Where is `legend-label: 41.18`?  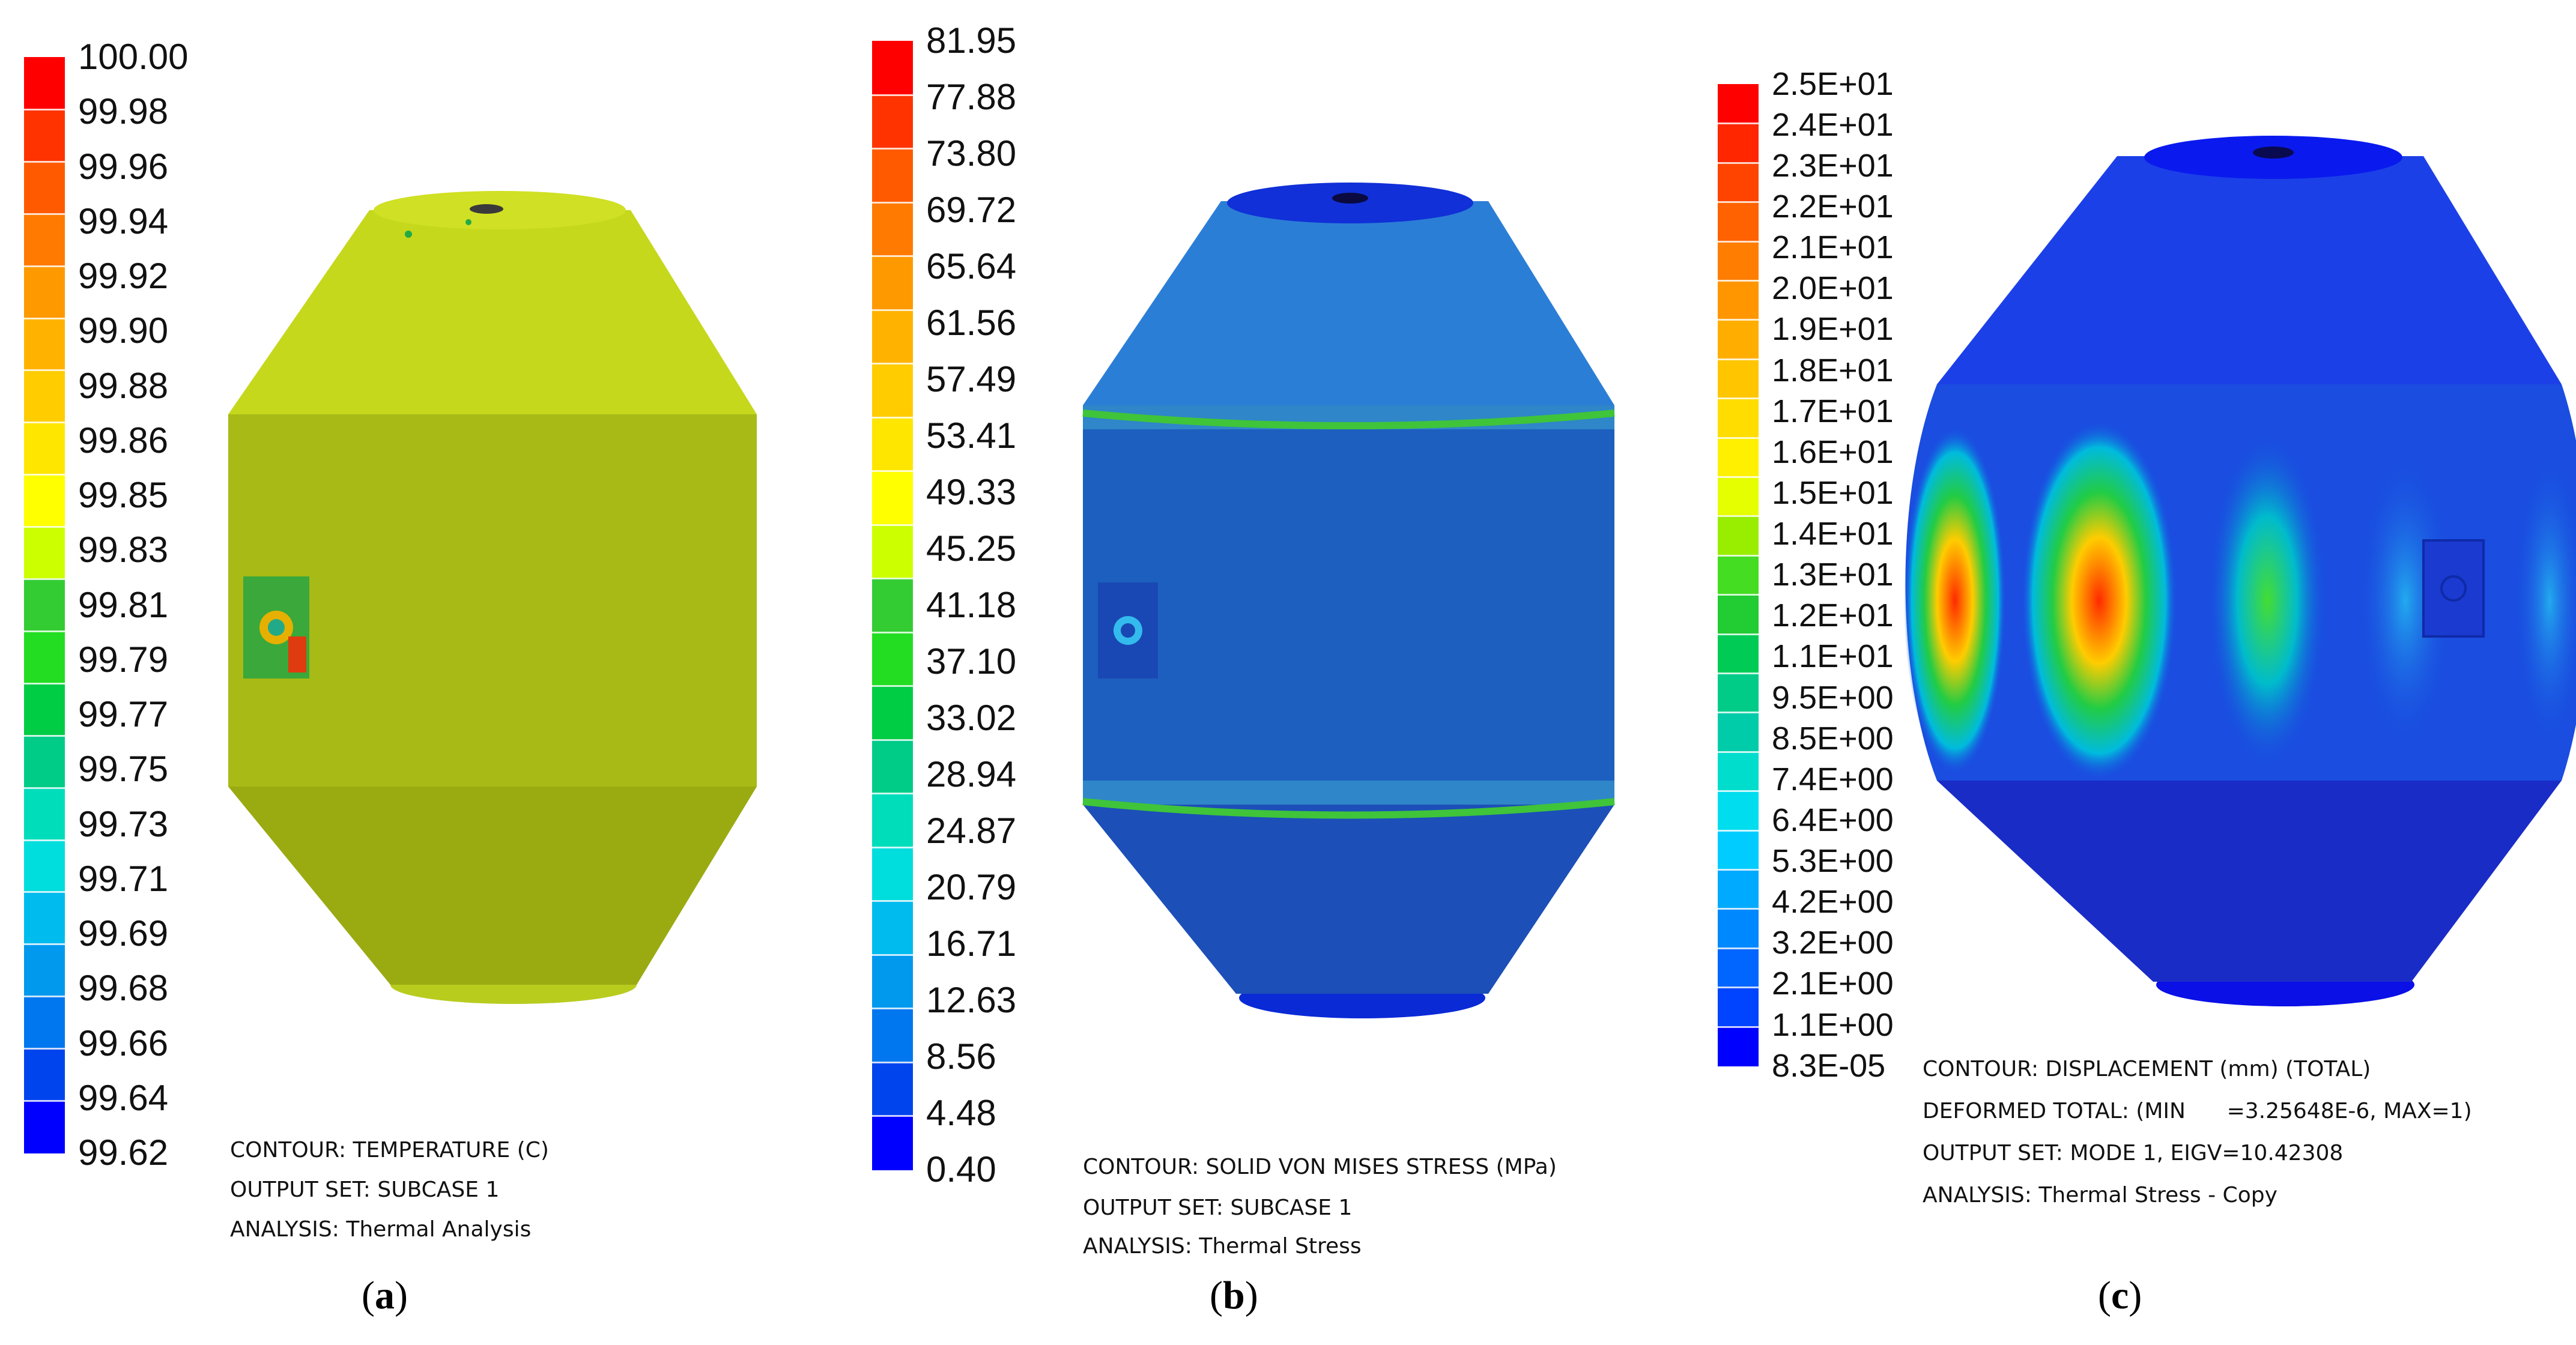 legend-label: 41.18 is located at coordinates (971, 605).